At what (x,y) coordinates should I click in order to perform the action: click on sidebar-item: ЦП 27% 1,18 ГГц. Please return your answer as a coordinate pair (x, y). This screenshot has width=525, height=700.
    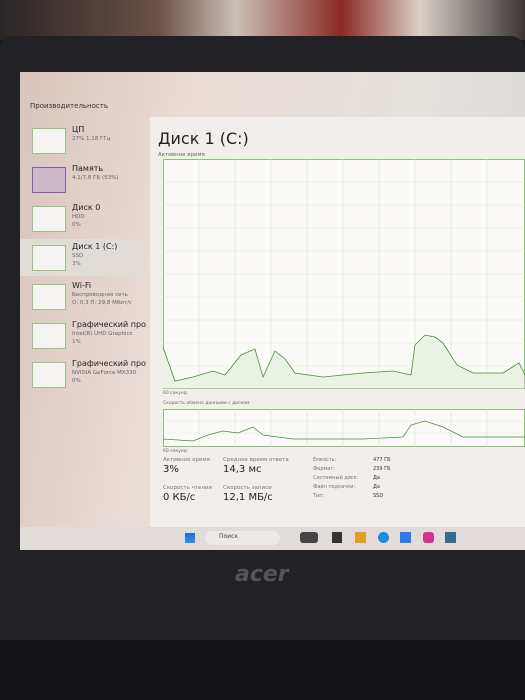
    Looking at the image, I should click on (82, 140).